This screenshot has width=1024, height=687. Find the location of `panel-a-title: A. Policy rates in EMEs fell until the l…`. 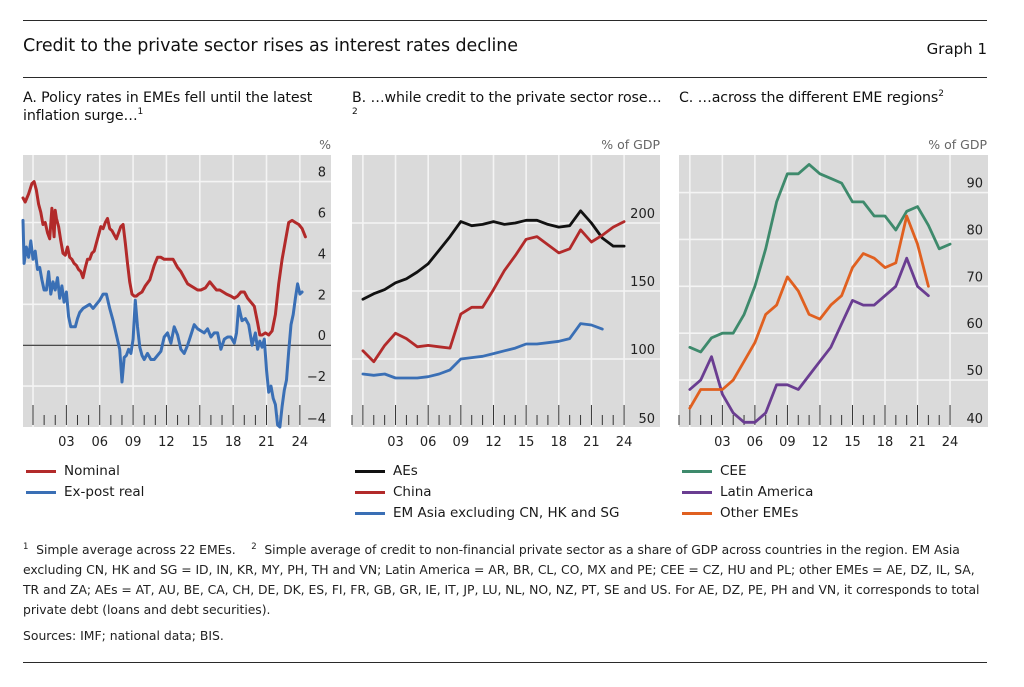

panel-a-title: A. Policy rates in EMEs fell until the l… is located at coordinates (178, 107).